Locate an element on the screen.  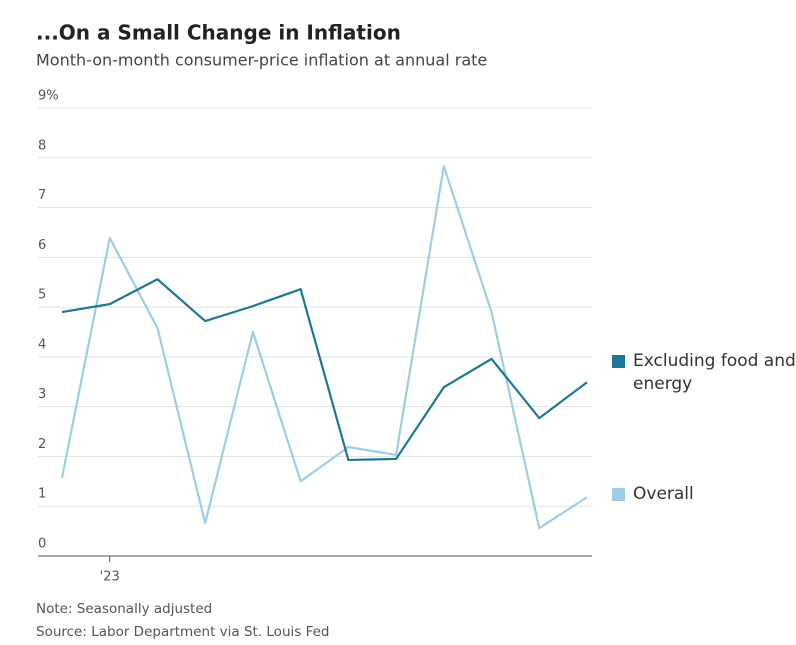
y-tick-label: 2 is located at coordinates (42, 444).